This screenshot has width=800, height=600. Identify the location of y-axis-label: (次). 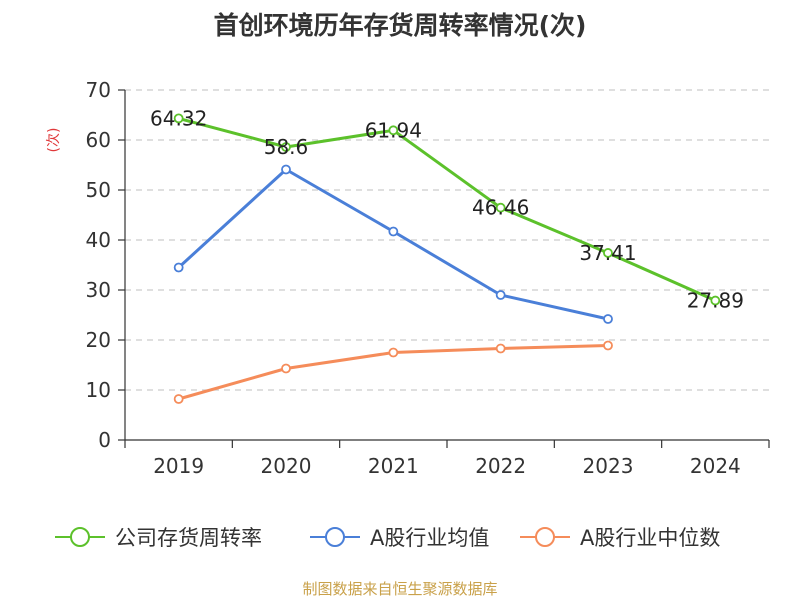
(54, 140).